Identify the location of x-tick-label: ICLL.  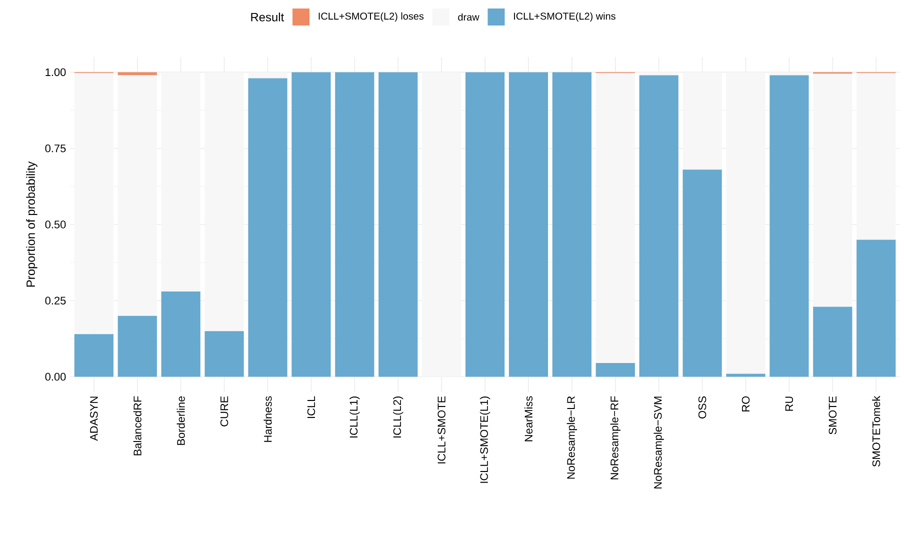
(311, 407).